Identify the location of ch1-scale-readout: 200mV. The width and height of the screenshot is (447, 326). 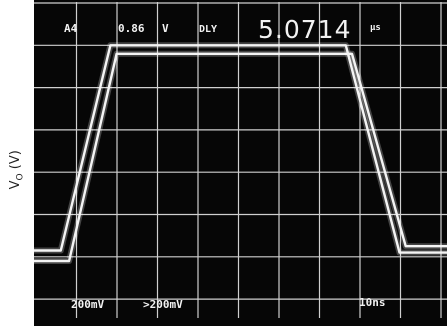
(87, 304).